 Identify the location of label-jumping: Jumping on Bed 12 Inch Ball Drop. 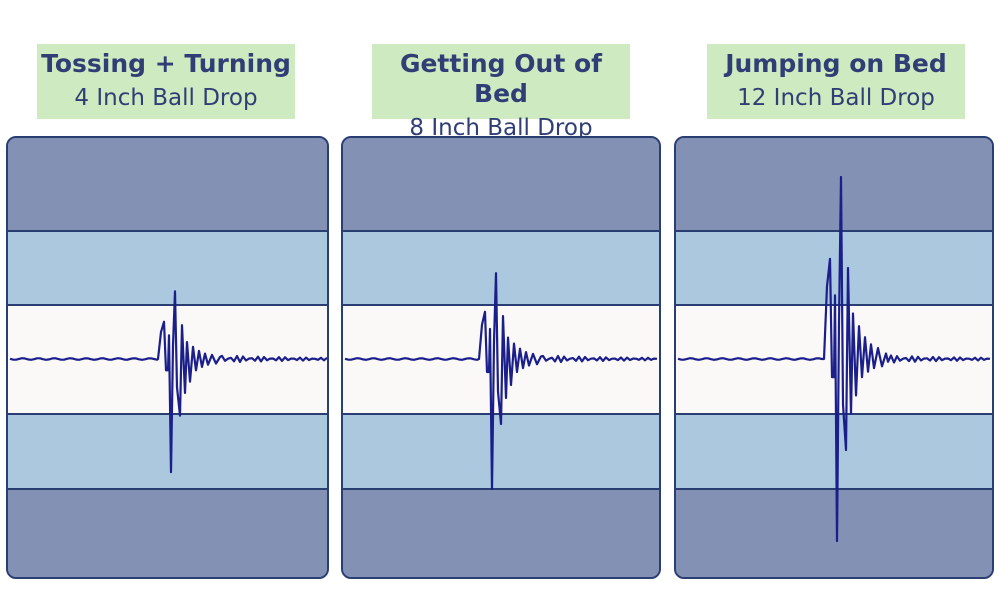
(836, 81).